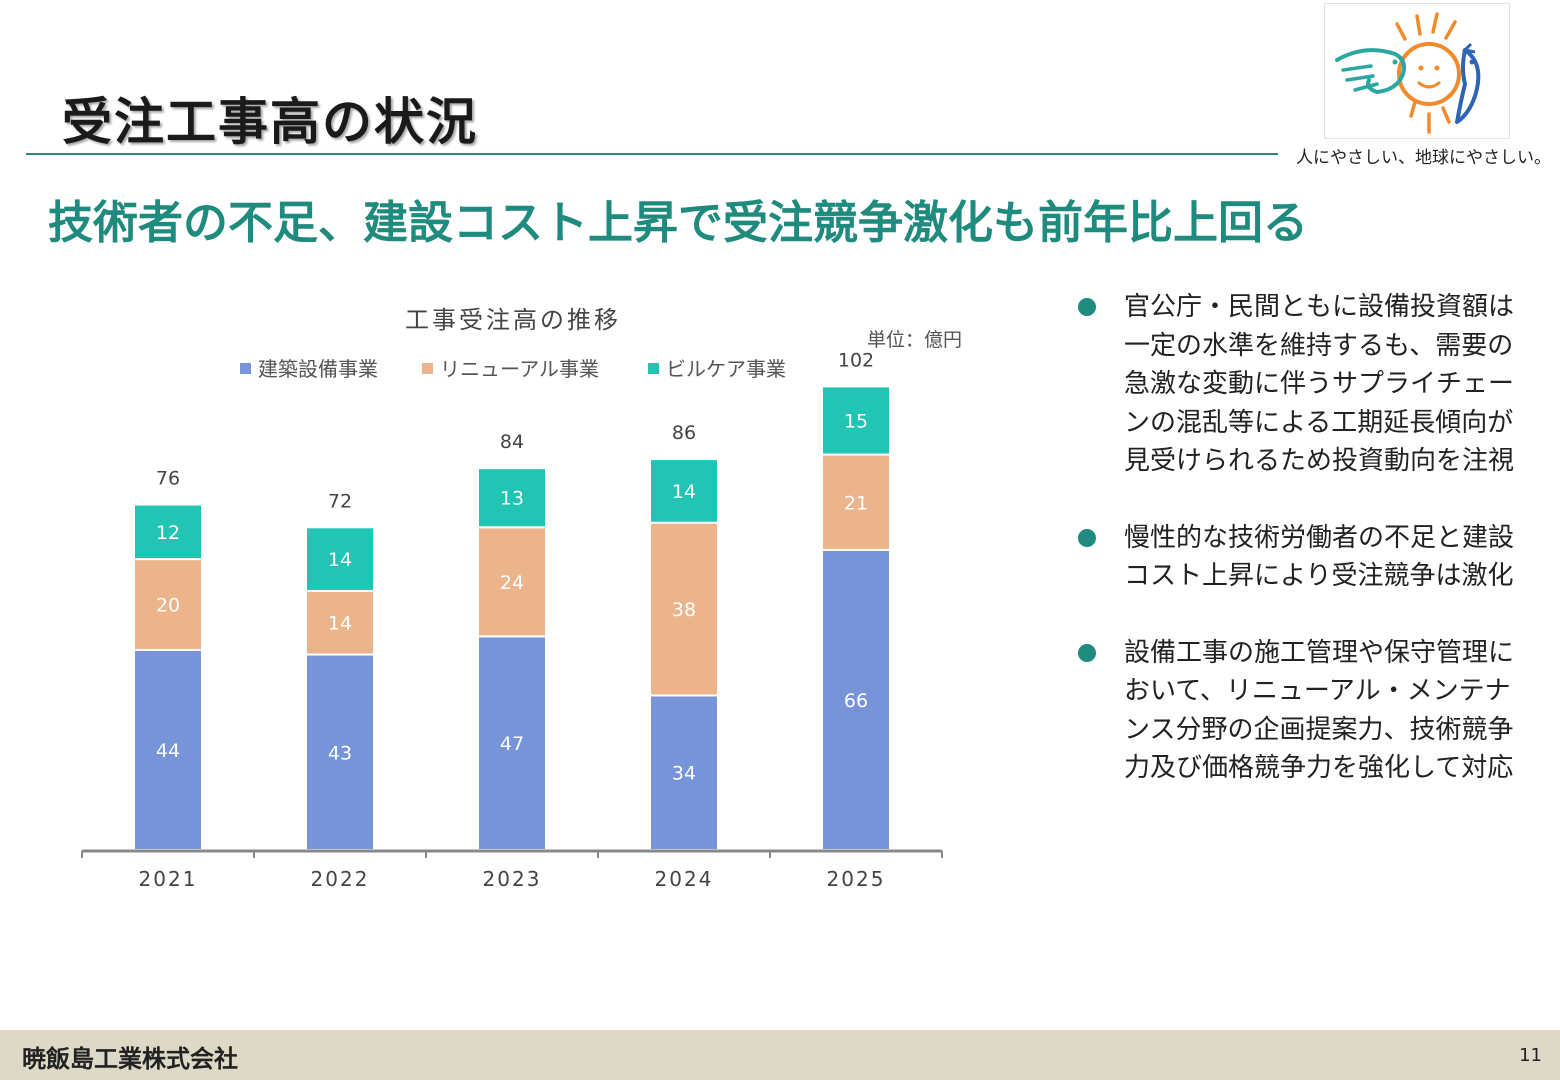  Describe the element at coordinates (519, 369) in the screenshot. I see `legend-label: リニューアル事業` at that location.